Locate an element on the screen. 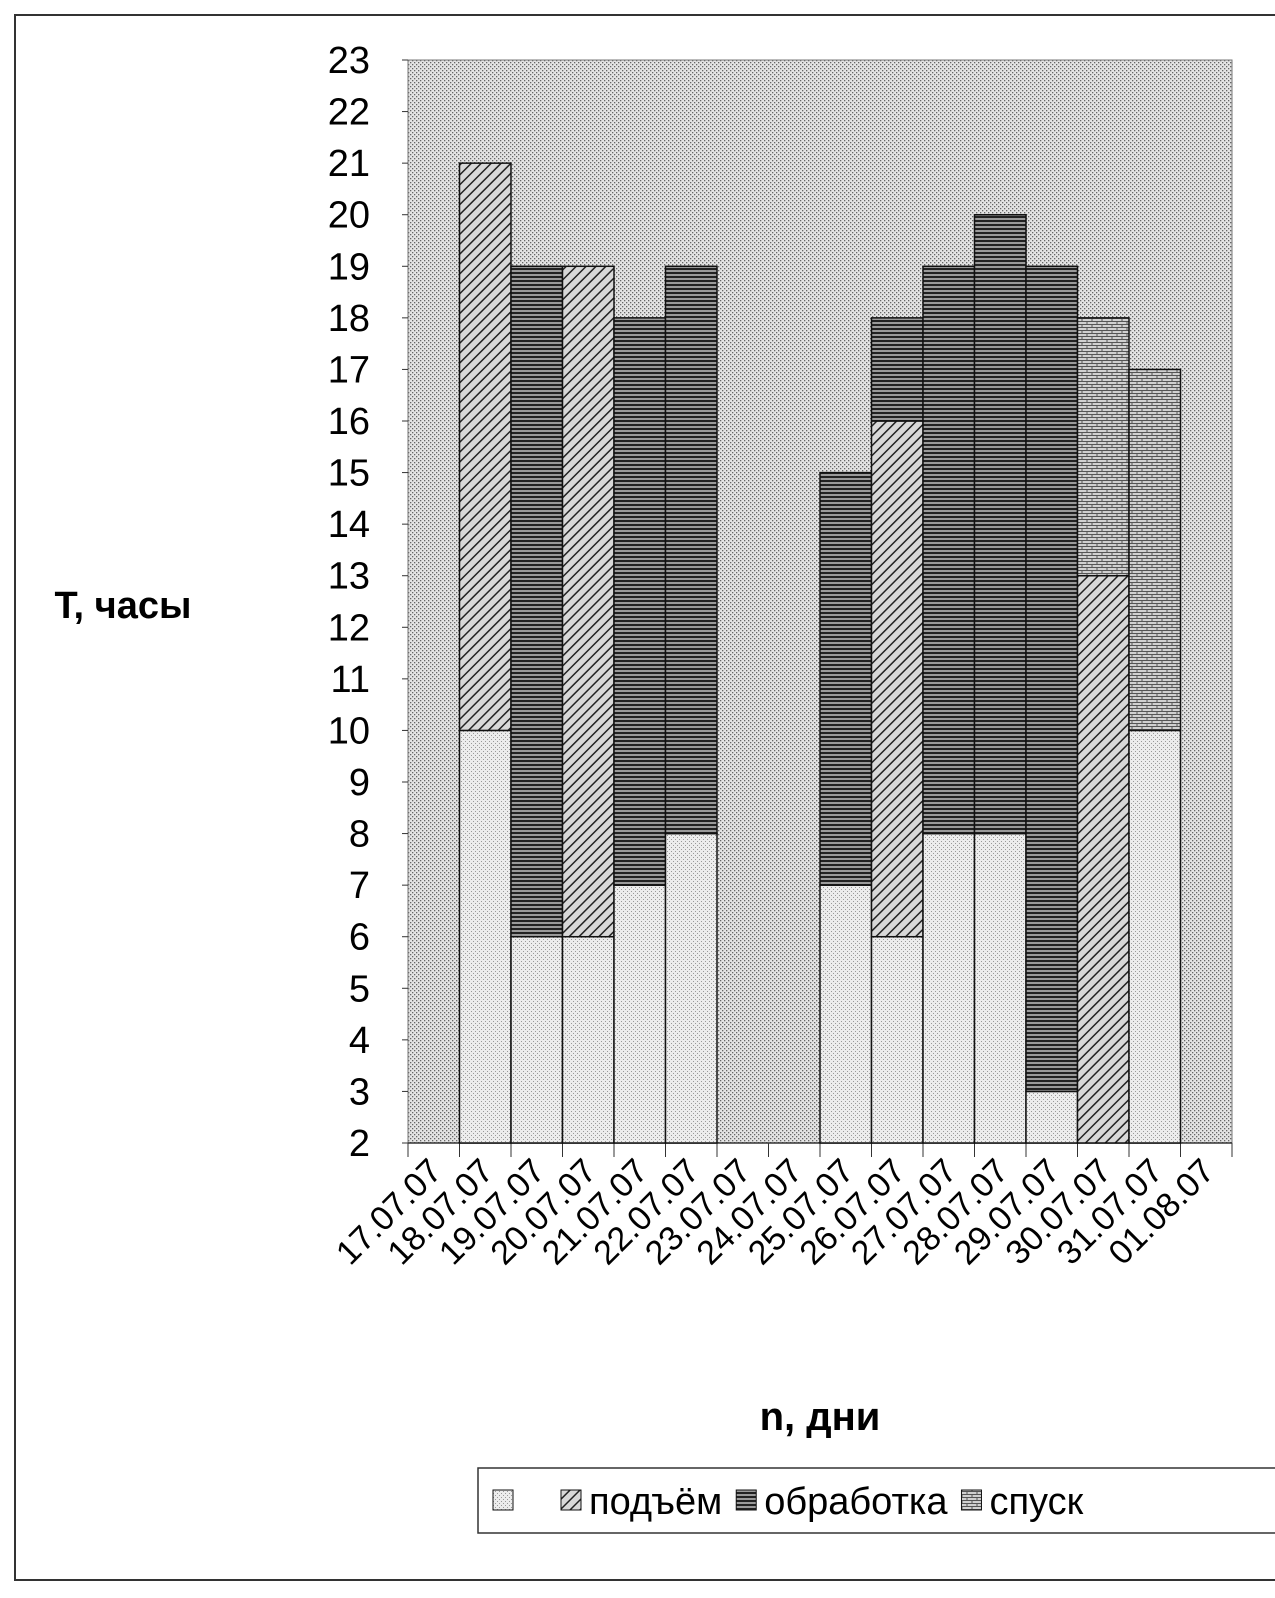 Image resolution: width=1275 pixels, height=1598 pixels. y-tick-label: 17 is located at coordinates (349, 370).